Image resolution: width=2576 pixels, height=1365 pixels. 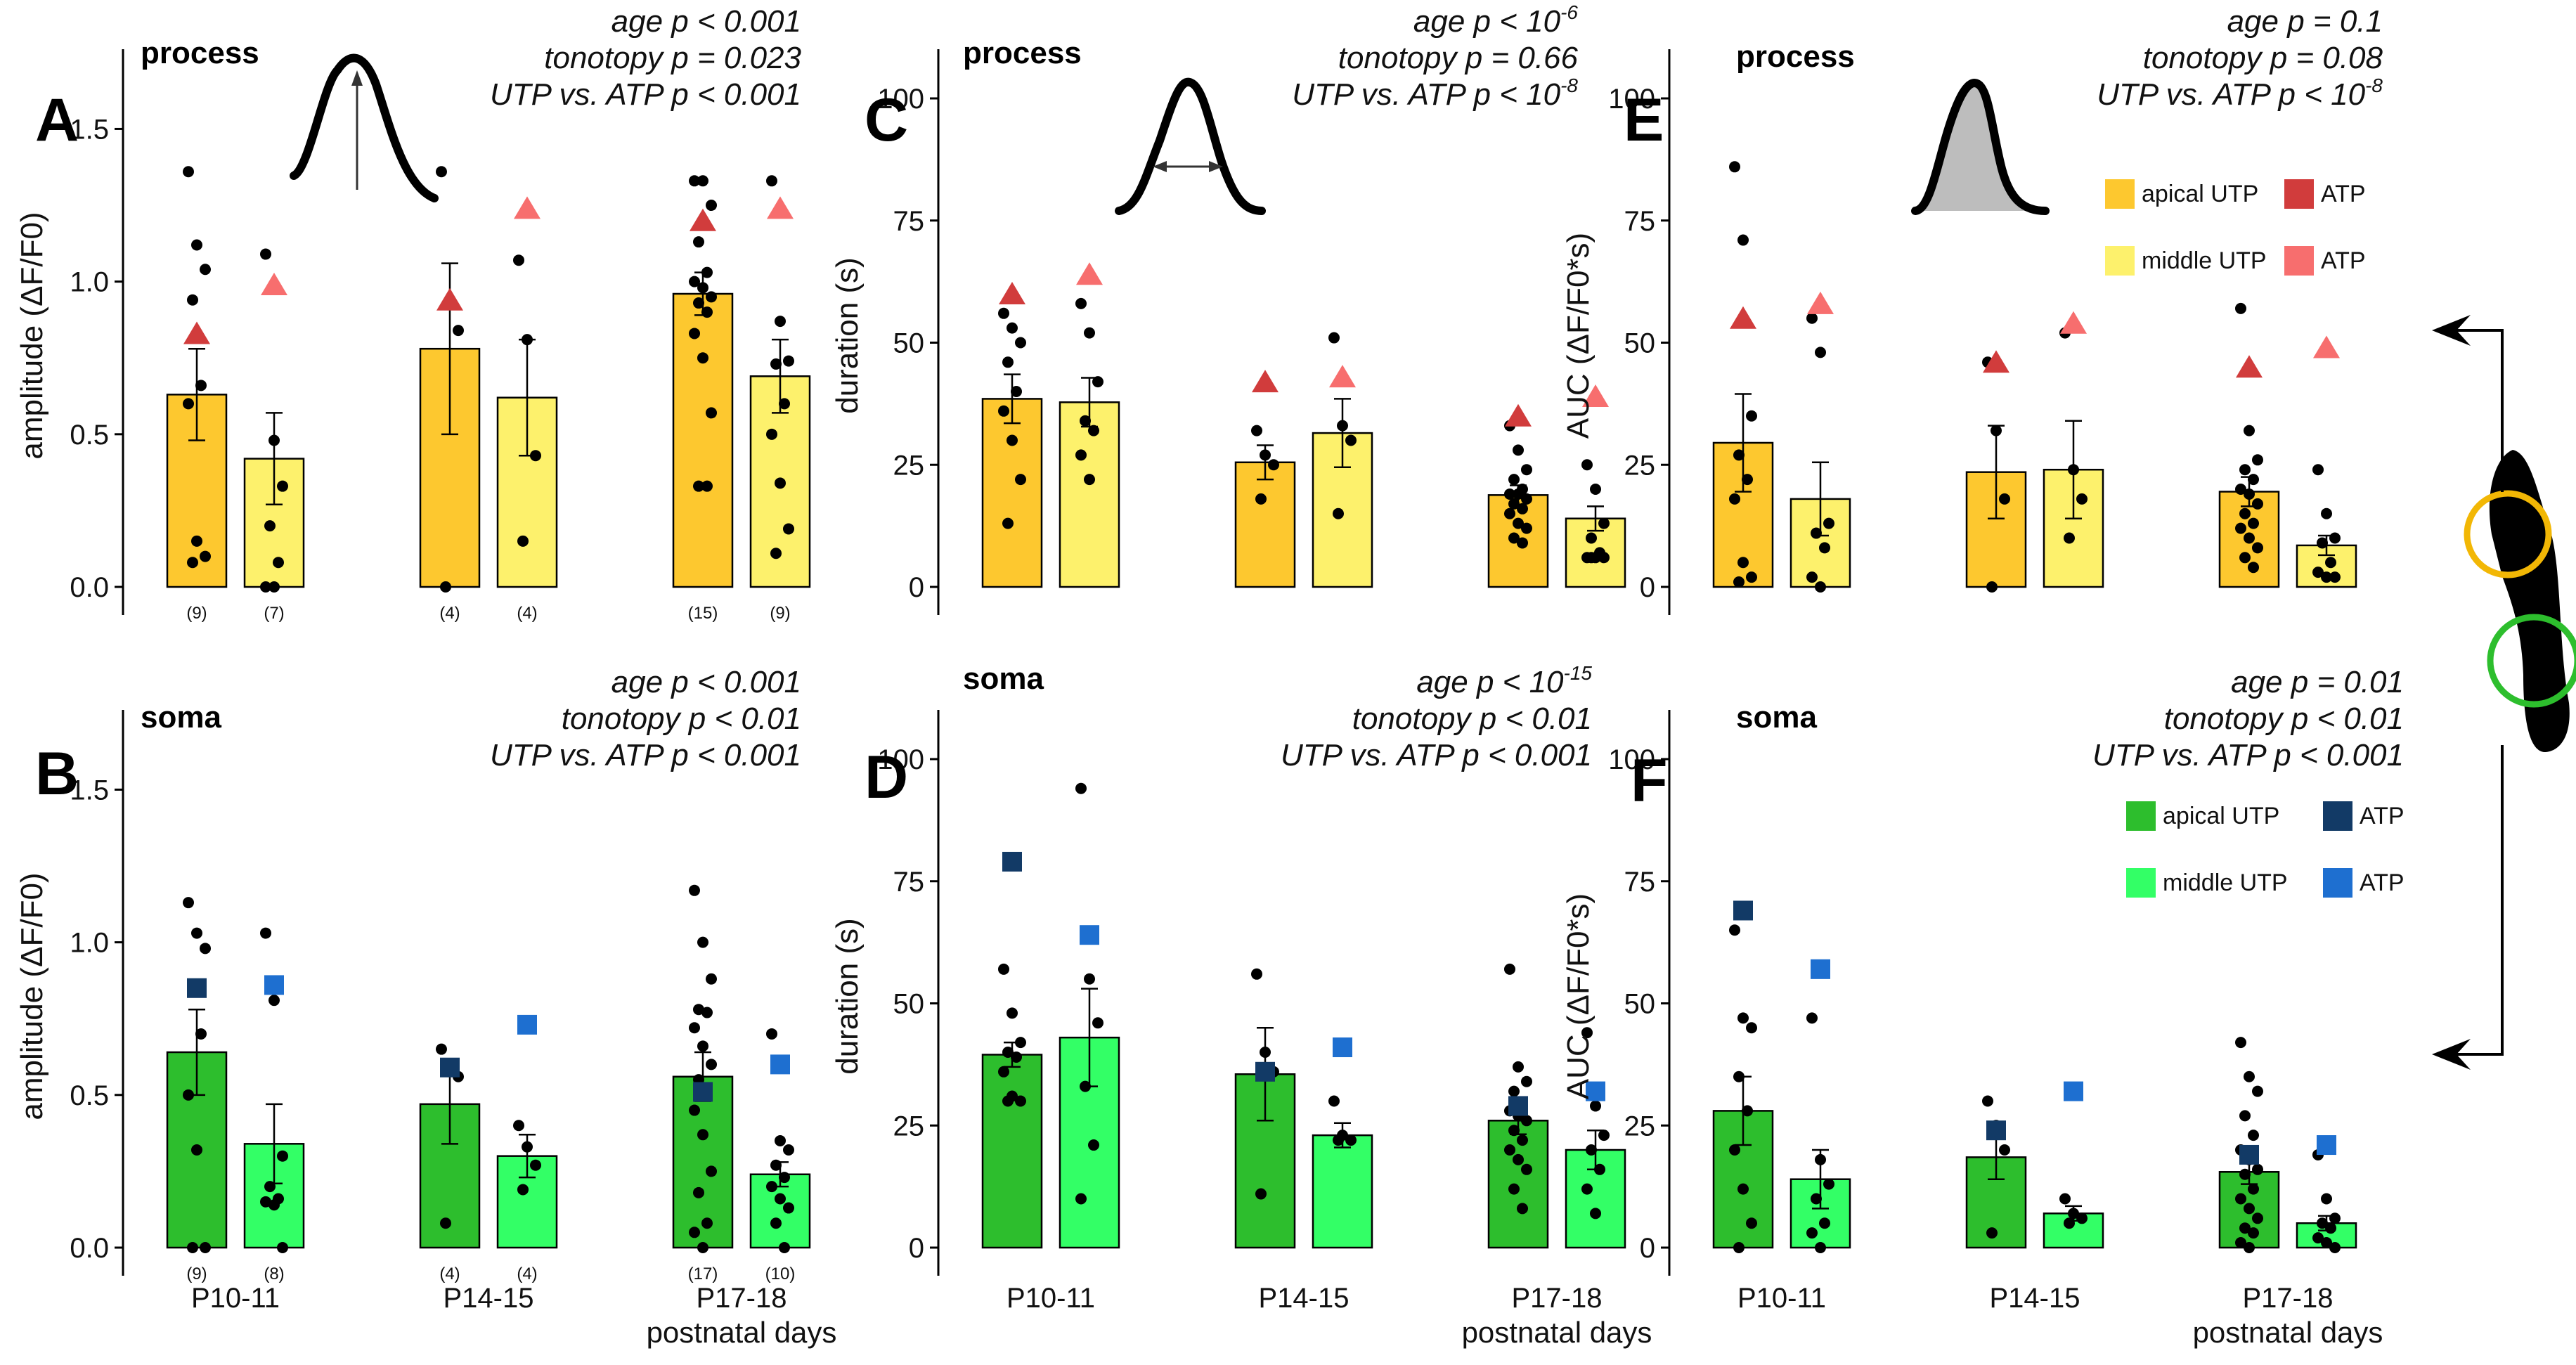 What do you see at coordinates (89, 943) in the screenshot?
I see `y-tick-label: 1.0` at bounding box center [89, 943].